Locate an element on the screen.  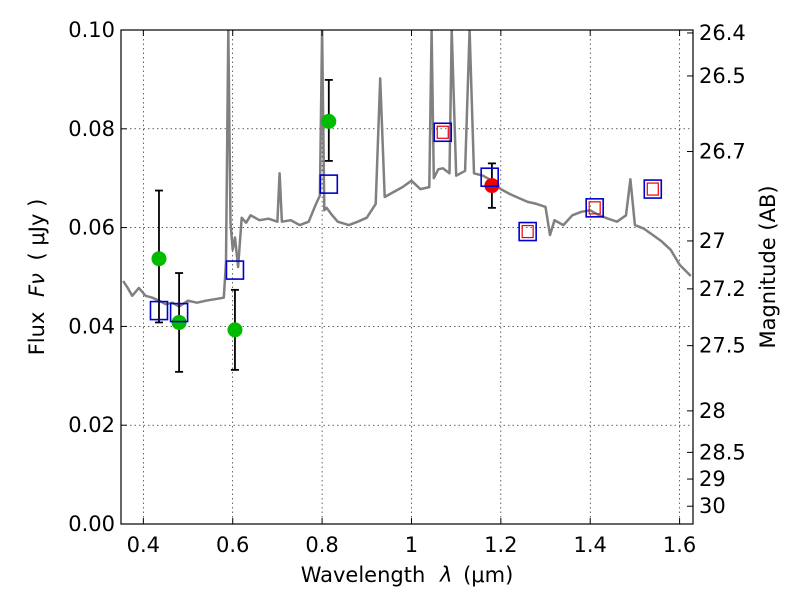
y-axis-label: Flux Fν ( μJy ) is located at coordinates (37, 277).